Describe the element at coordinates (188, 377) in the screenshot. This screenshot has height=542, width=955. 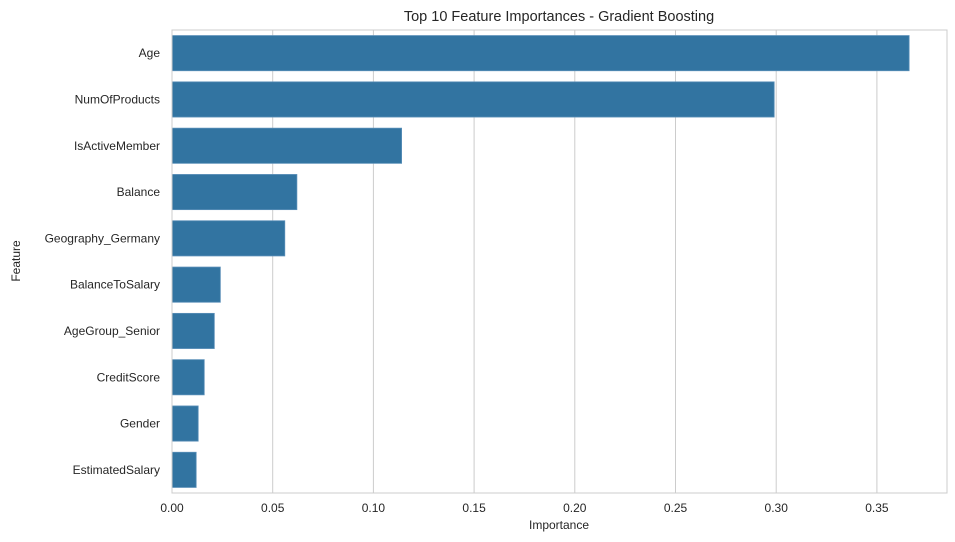
I see `bar-creditscore` at that location.